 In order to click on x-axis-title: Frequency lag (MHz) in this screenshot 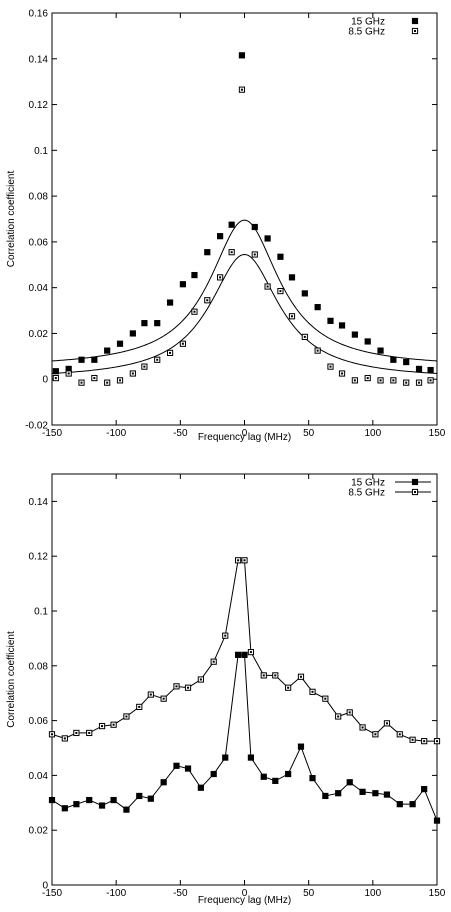, I will do `click(244, 437)`.